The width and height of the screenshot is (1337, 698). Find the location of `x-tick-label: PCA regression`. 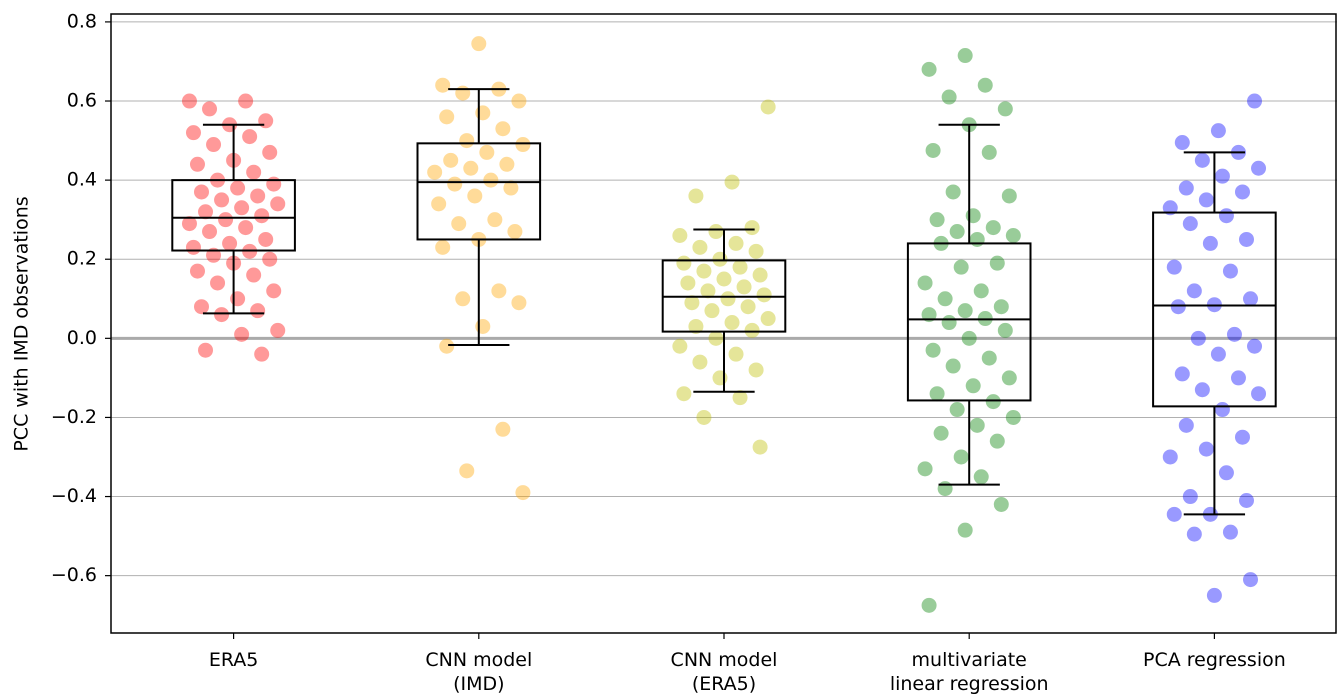

x-tick-label: PCA regression is located at coordinates (1214, 660).